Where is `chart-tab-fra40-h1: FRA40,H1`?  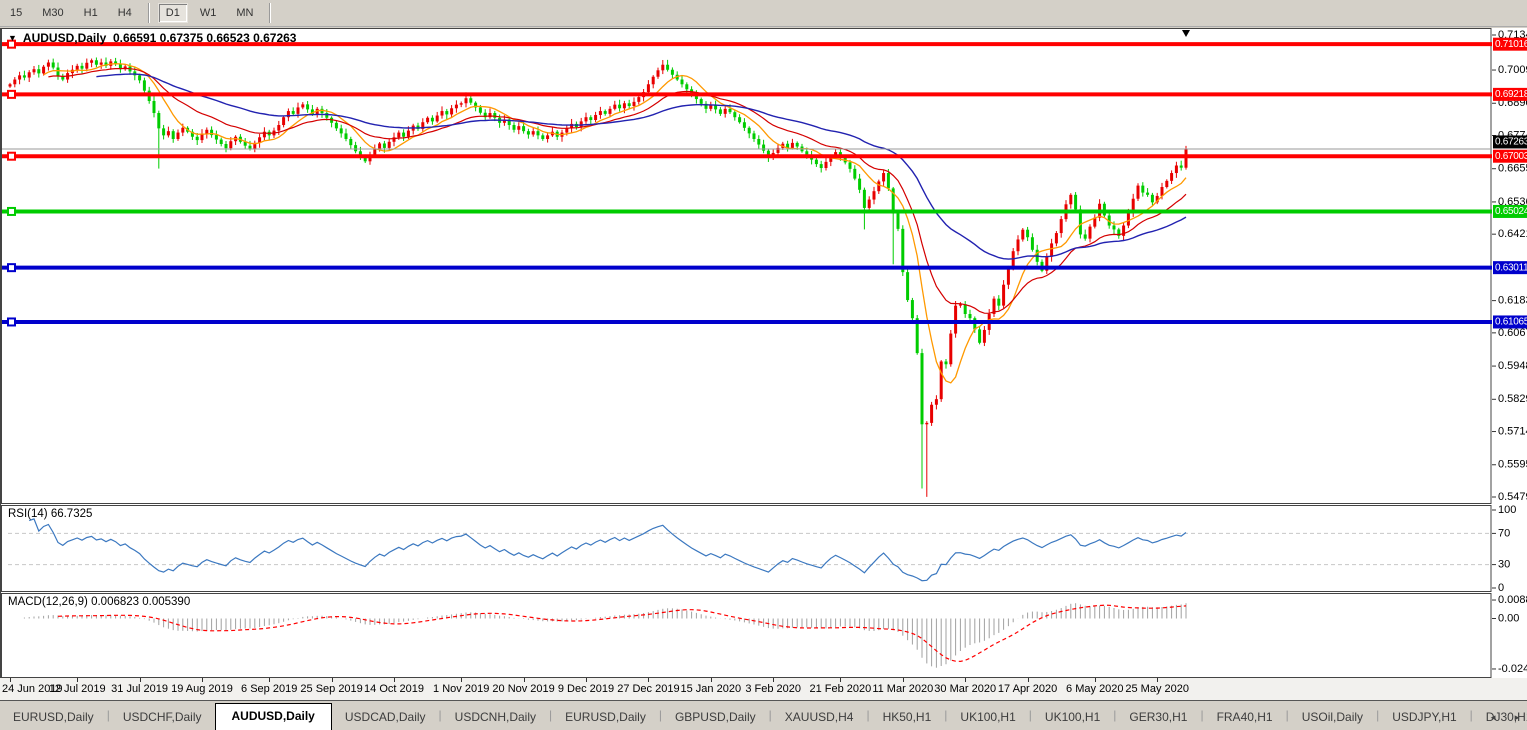
chart-tab-fra40-h1: FRA40,H1 is located at coordinates (1244, 717).